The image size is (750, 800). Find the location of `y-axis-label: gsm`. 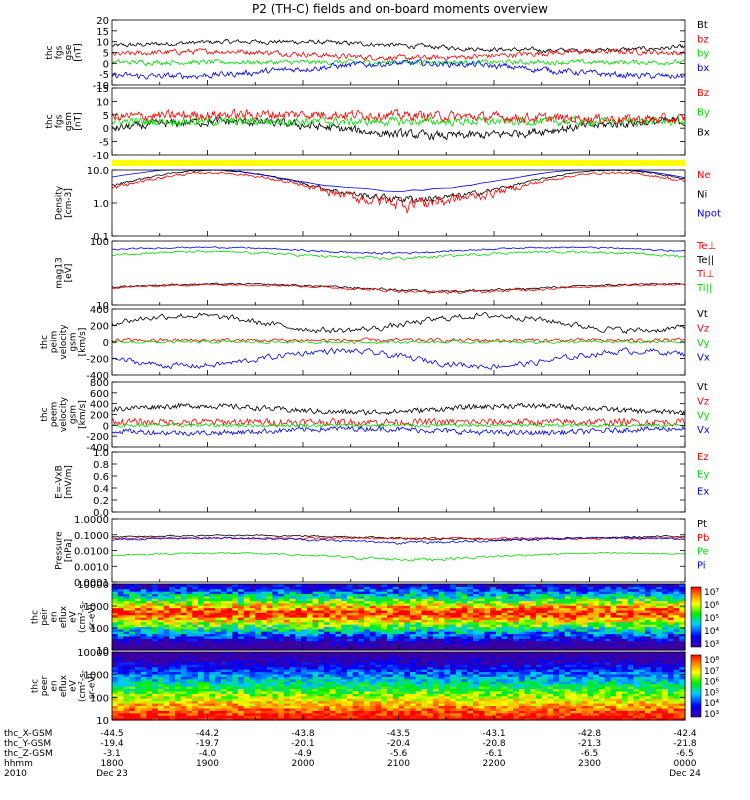

y-axis-label: gsm is located at coordinates (74, 341).